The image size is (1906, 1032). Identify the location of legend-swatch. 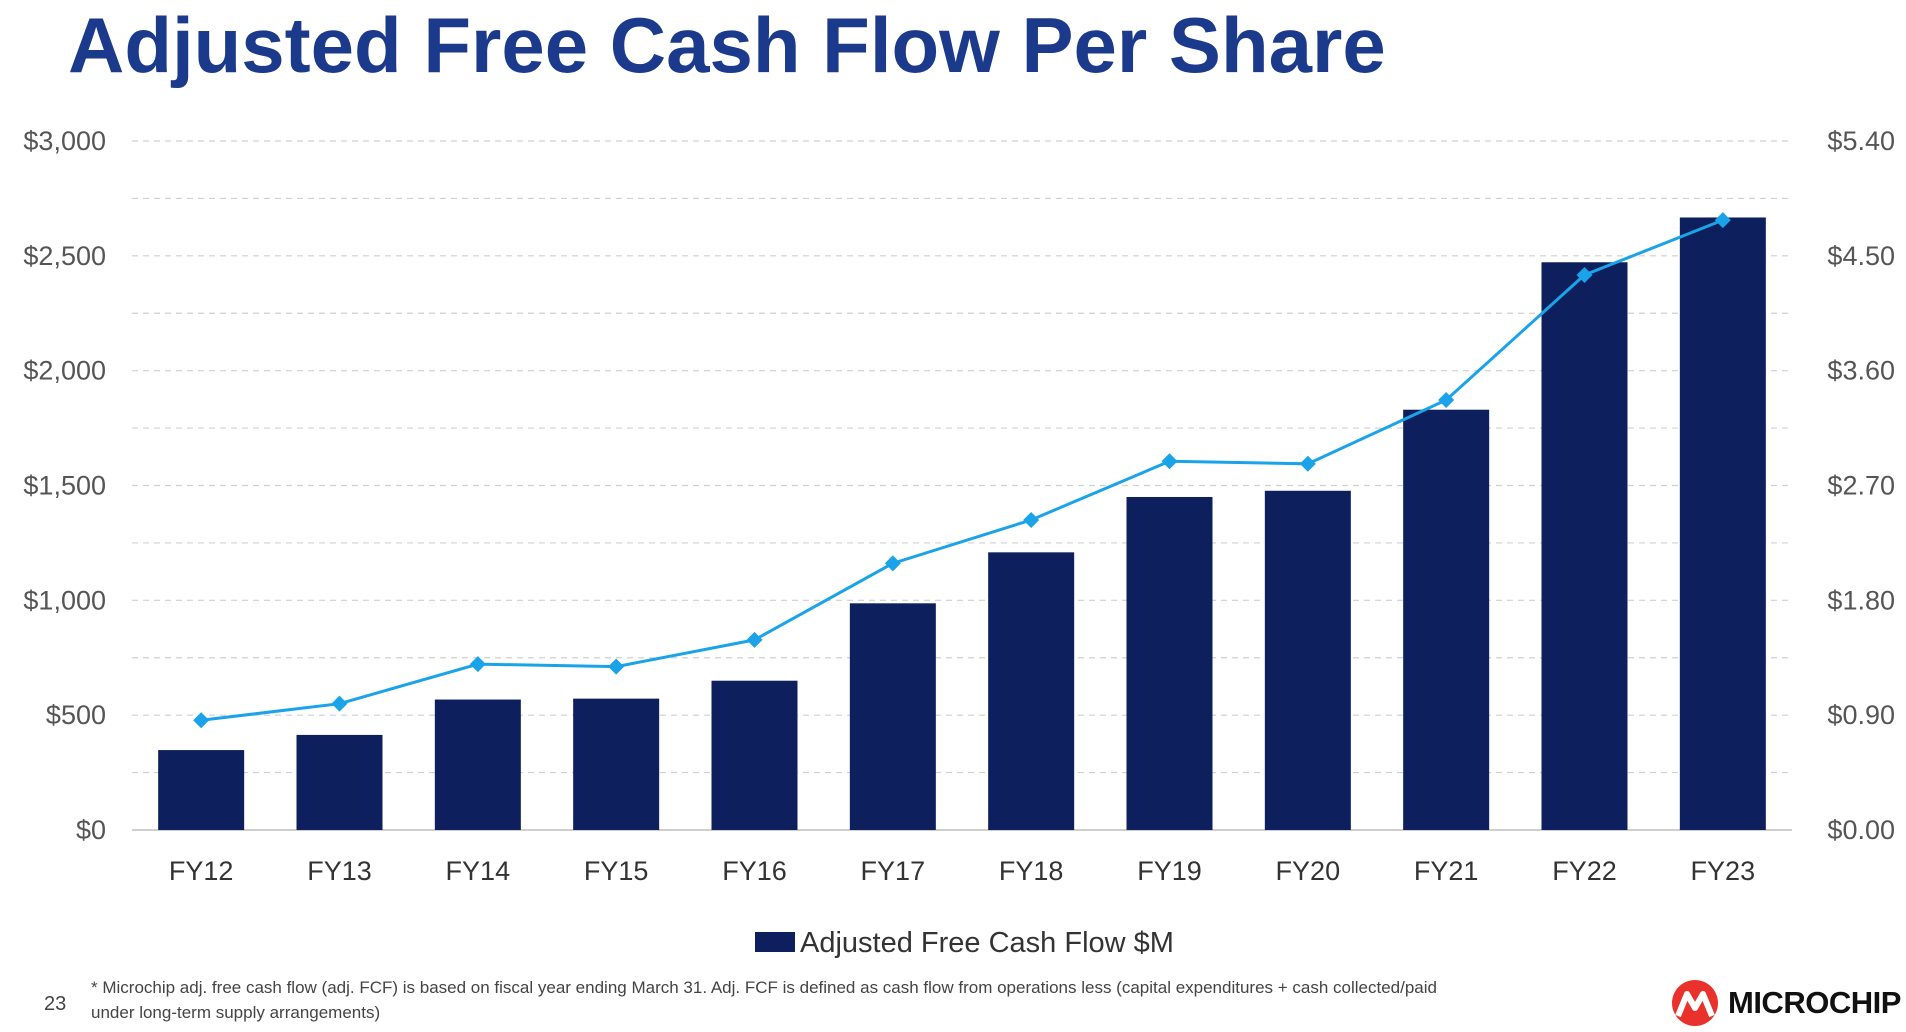
(775, 942).